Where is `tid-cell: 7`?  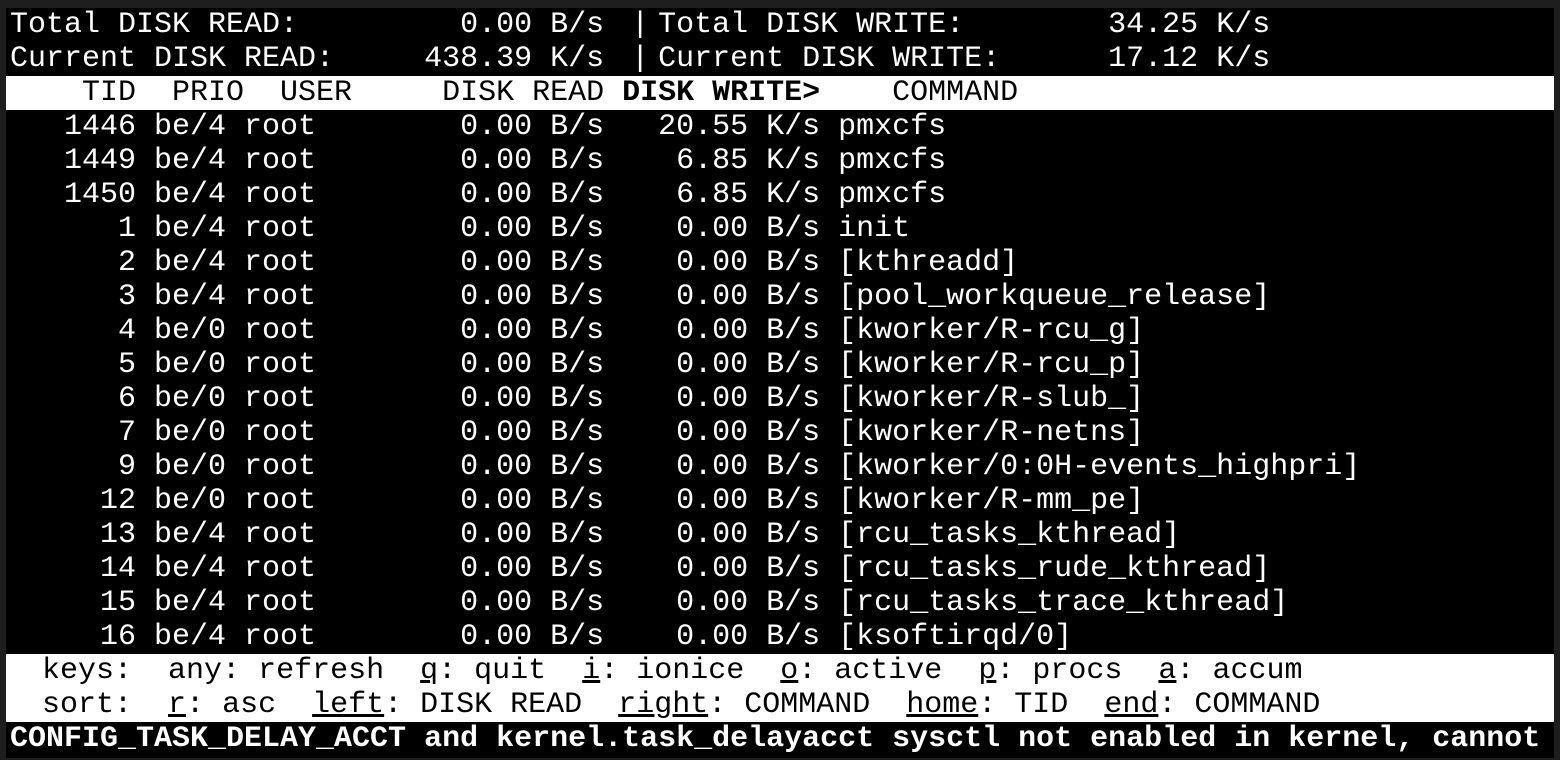
tid-cell: 7 is located at coordinates (127, 433).